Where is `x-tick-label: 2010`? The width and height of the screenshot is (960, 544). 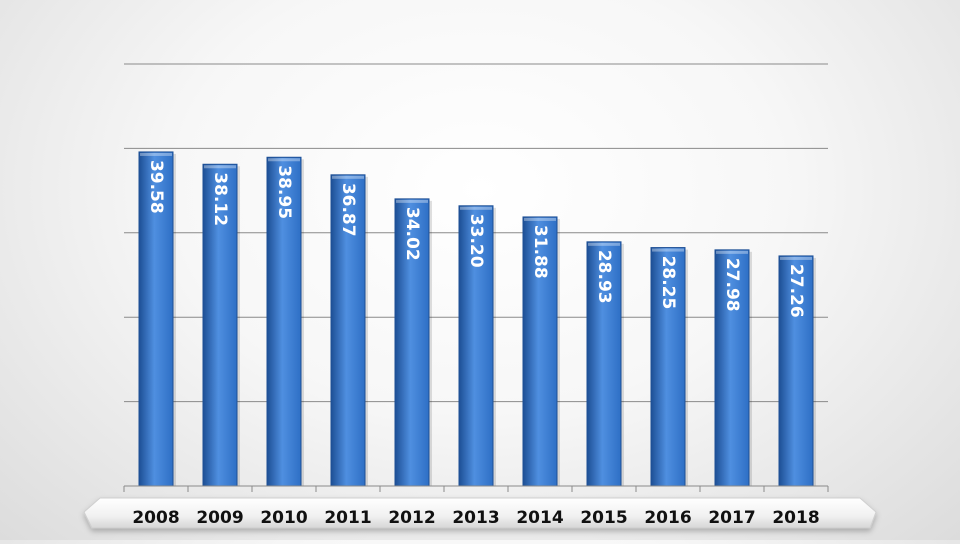 x-tick-label: 2010 is located at coordinates (283, 518).